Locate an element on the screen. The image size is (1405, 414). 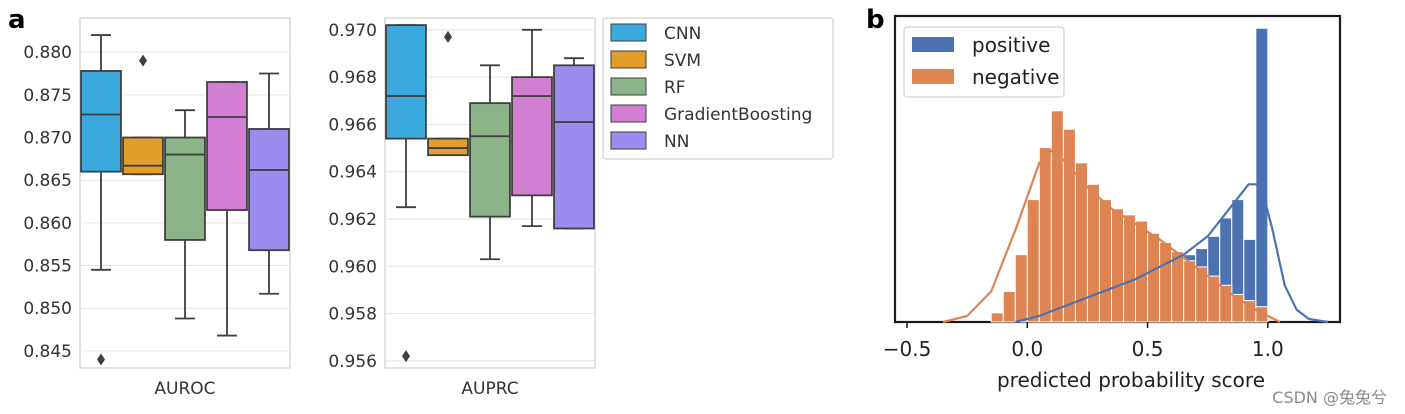
legend-label: SVM is located at coordinates (682, 61).